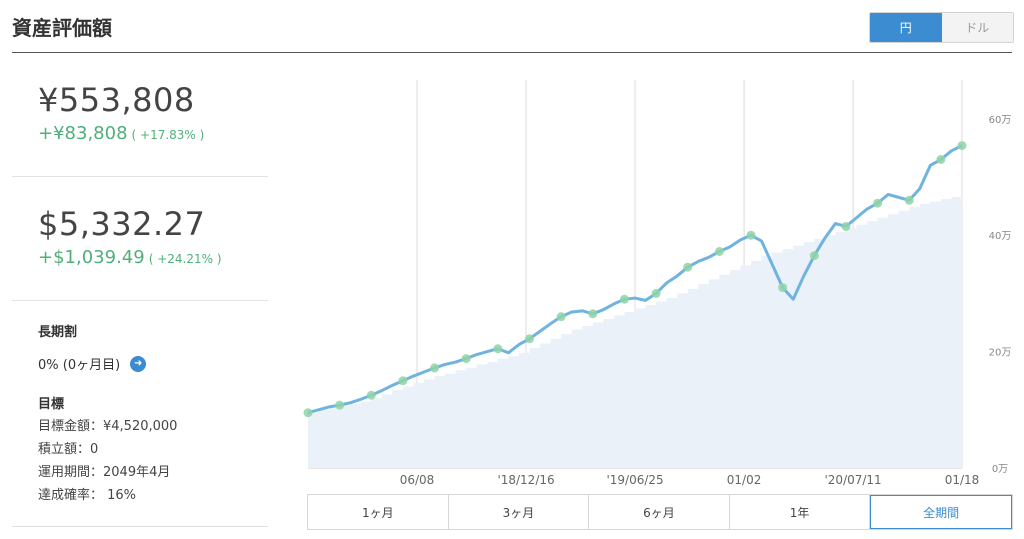 Image resolution: width=1024 pixels, height=539 pixels. I want to click on jpy-gain-row: +¥83,808( +17.83% ), so click(153, 134).